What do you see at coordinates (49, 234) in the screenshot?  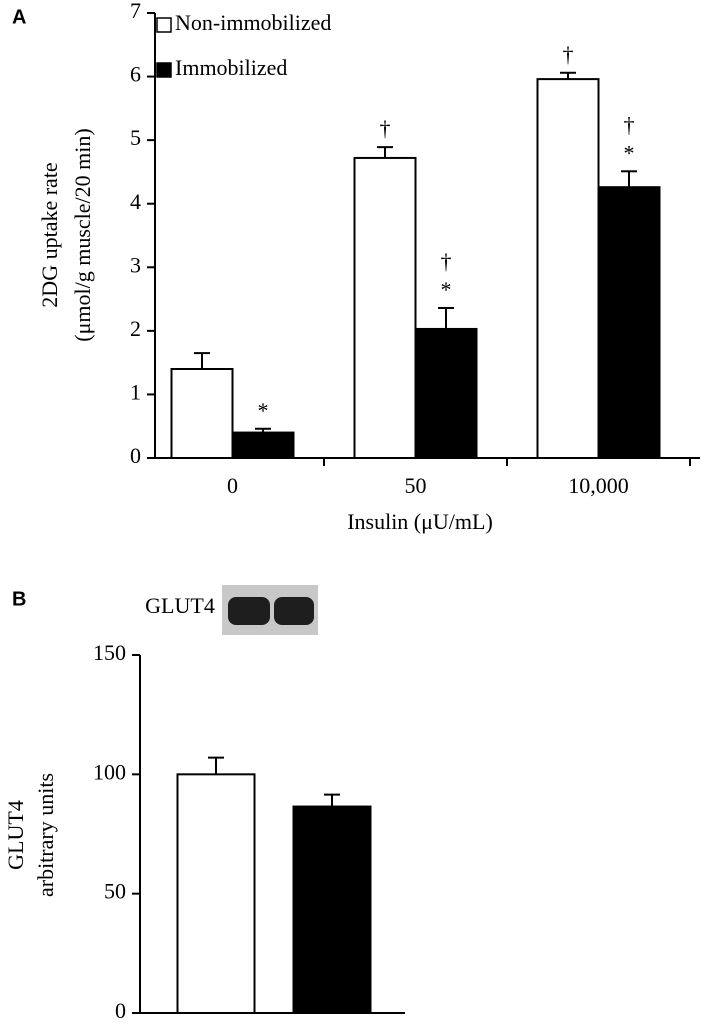 I see `y-axis-label: 2DG uptake rate` at bounding box center [49, 234].